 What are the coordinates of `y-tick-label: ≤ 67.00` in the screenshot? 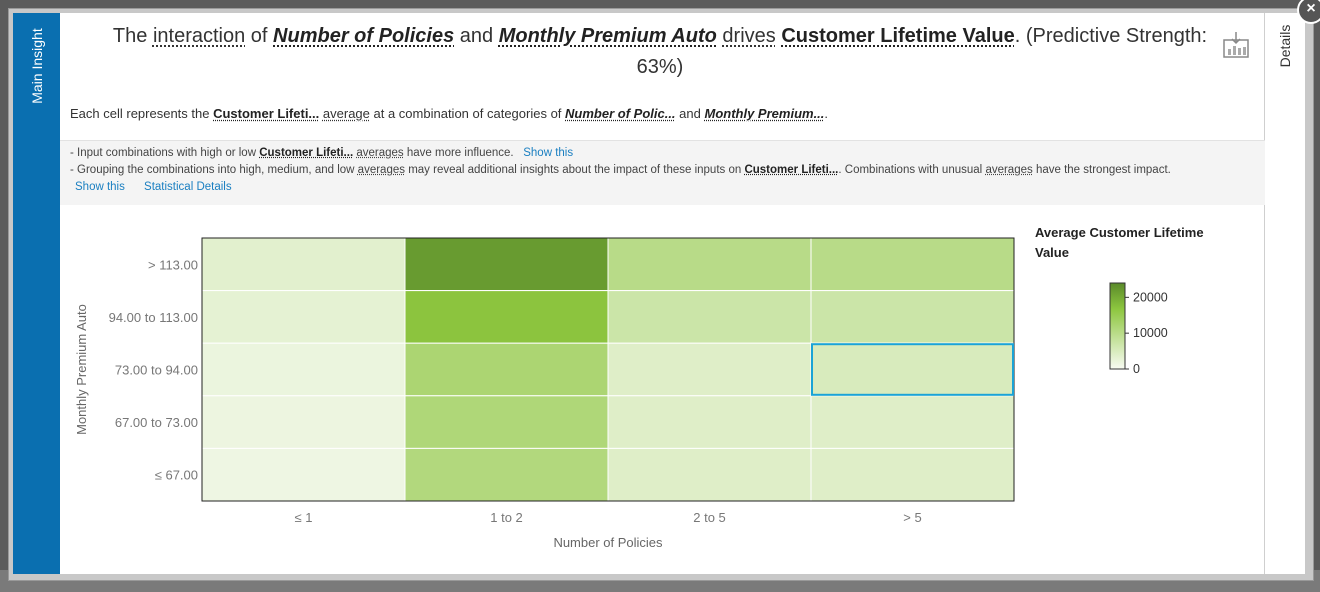 It's located at (176, 475).